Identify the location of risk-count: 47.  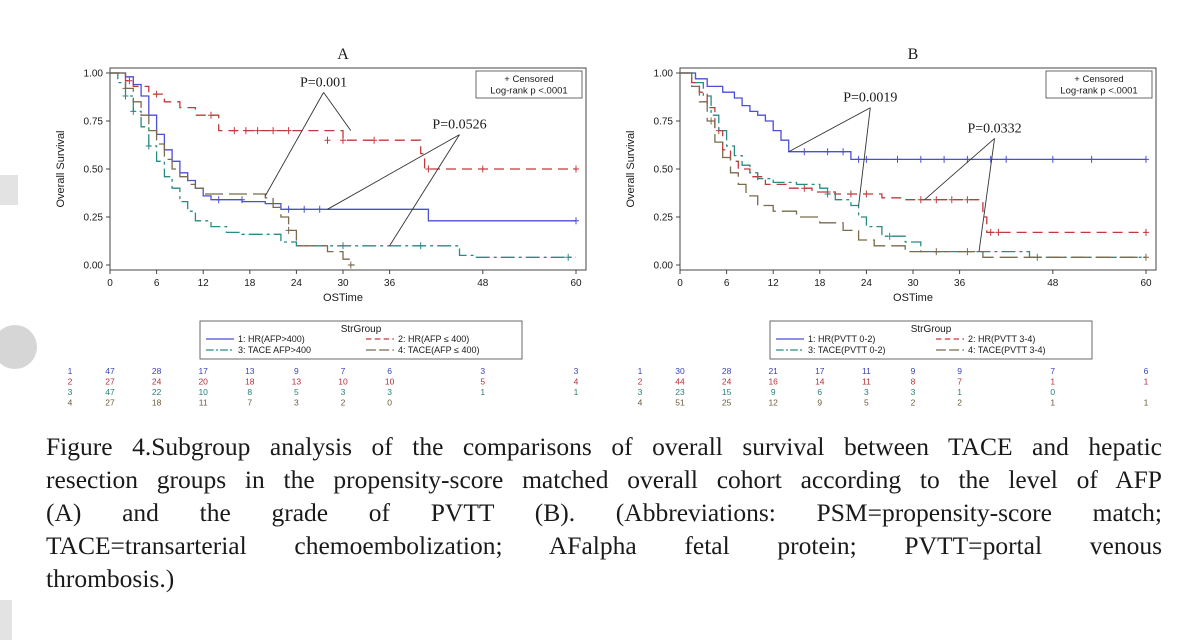
(110, 371).